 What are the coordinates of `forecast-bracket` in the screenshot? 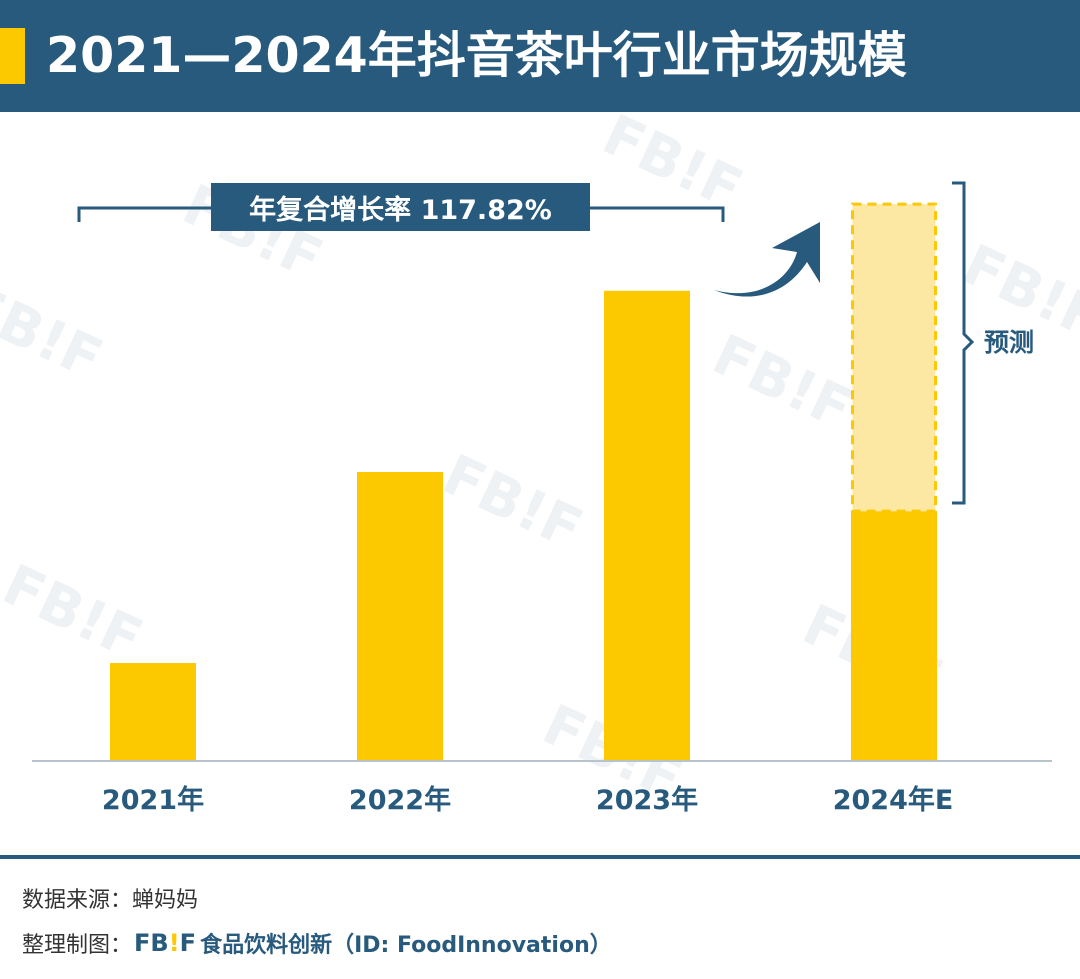 It's located at (963, 343).